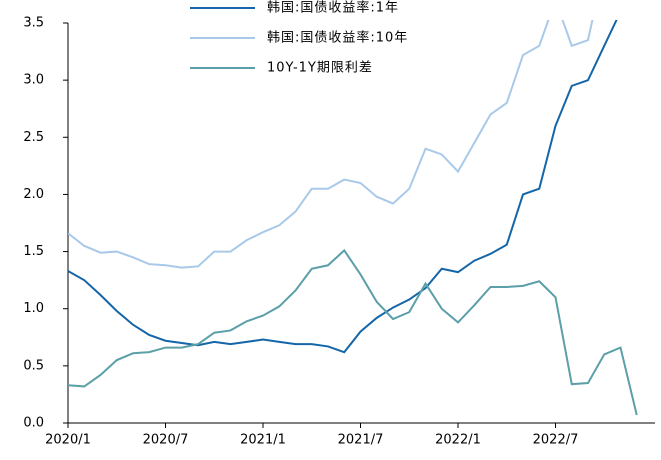 This screenshot has height=460, width=661. Describe the element at coordinates (33, 23) in the screenshot. I see `y-tick-label: 3.5` at that location.